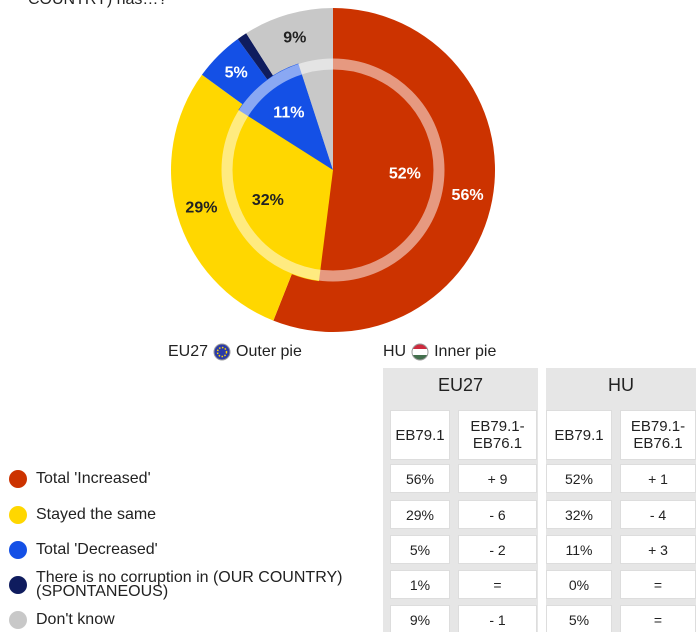 The width and height of the screenshot is (696, 632). I want to click on eu-flag, so click(222, 352).